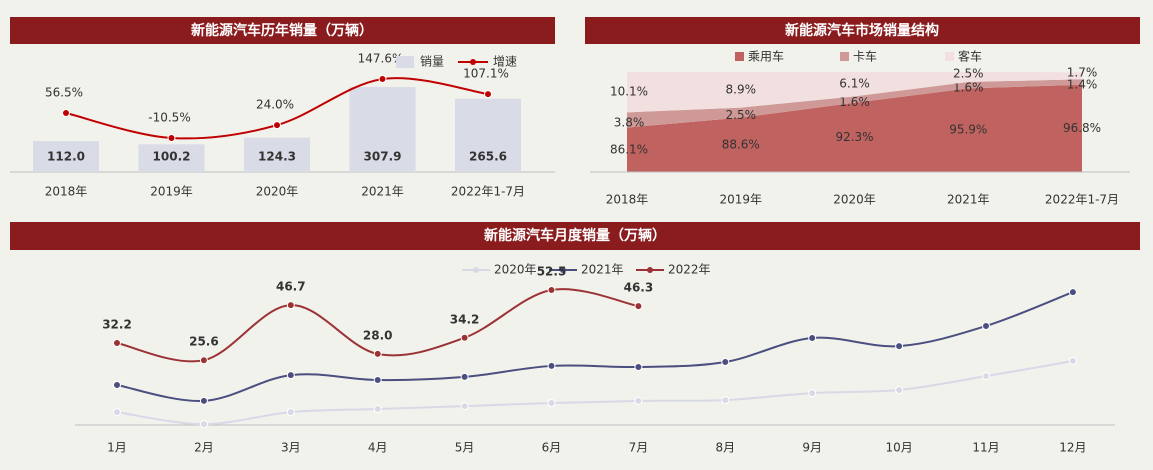  I want to click on area-label: 1.7%, so click(1082, 72).